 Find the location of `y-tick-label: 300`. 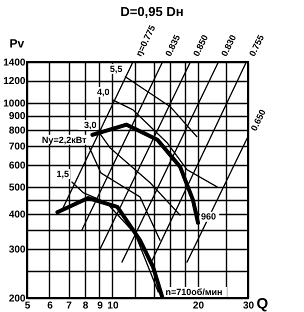

y-tick-label: 300 is located at coordinates (17, 250).